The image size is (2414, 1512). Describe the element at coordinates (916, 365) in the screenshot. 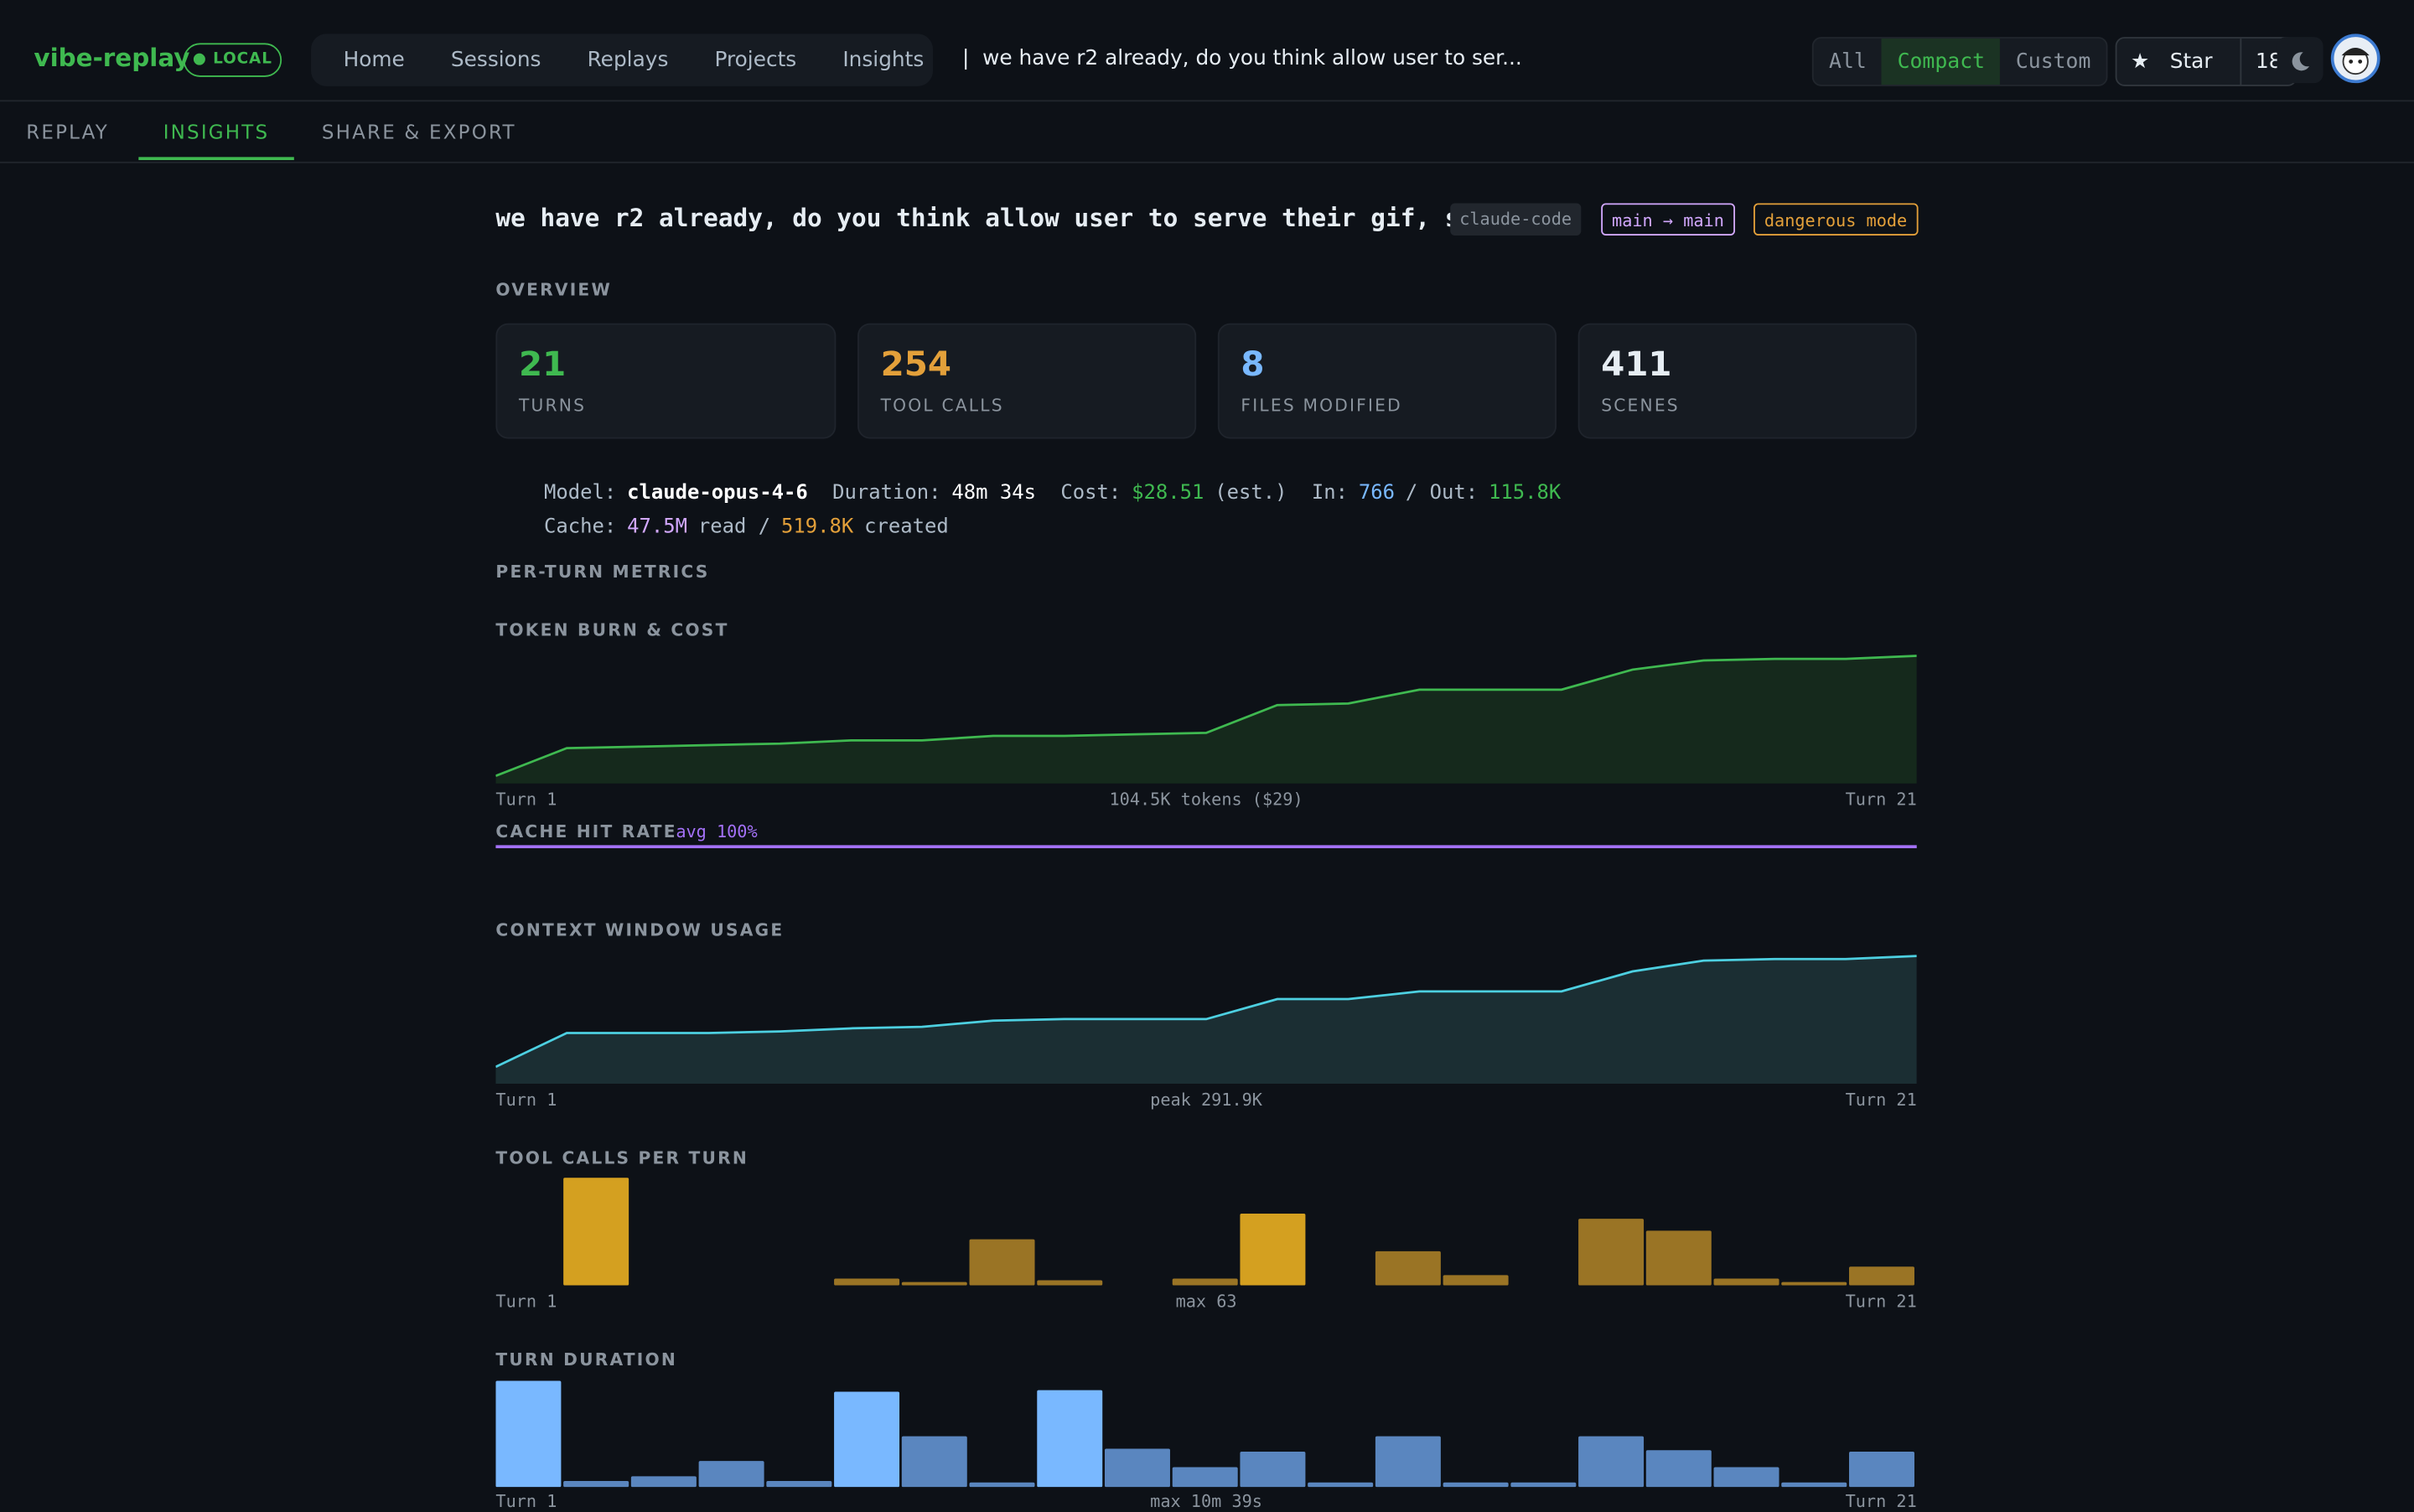

I see `stat-value: 254` at that location.